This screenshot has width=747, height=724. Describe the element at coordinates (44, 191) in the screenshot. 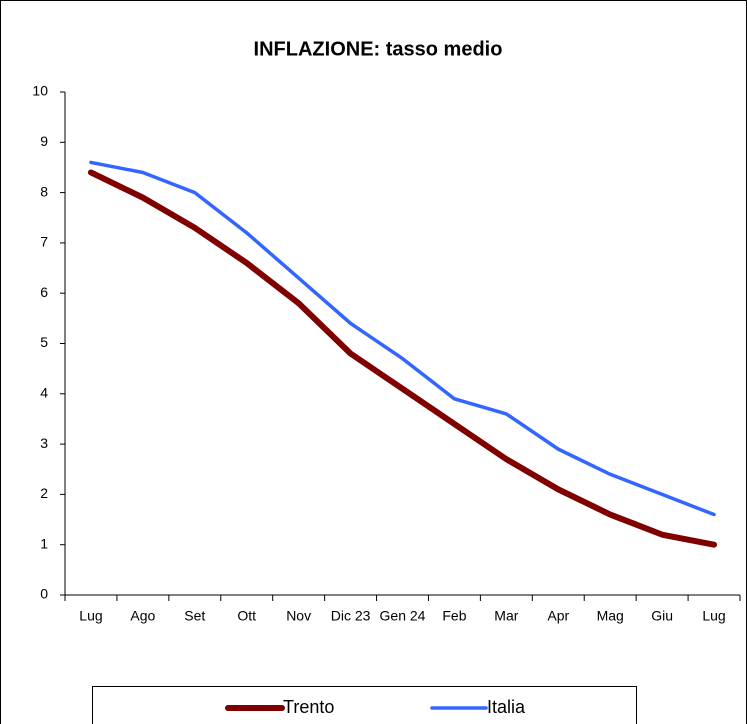

I see `y-tick-label: 8` at that location.